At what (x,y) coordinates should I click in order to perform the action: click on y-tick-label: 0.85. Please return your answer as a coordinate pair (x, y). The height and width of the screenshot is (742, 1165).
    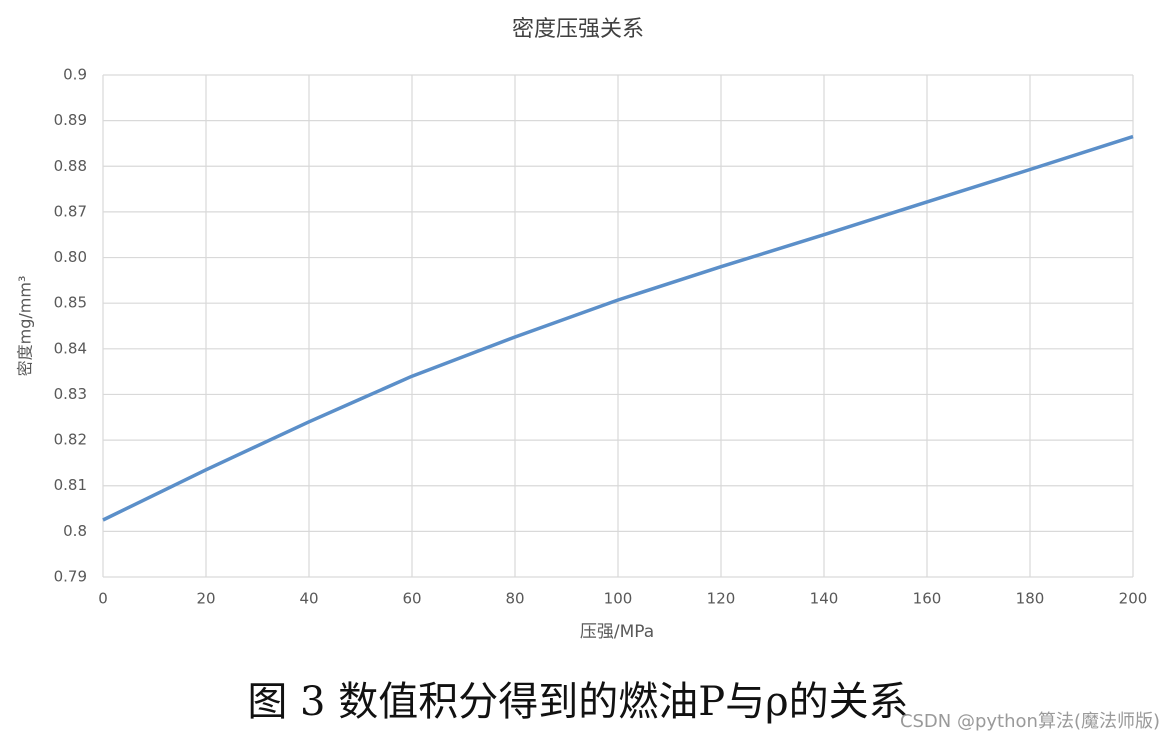
    Looking at the image, I should click on (70, 303).